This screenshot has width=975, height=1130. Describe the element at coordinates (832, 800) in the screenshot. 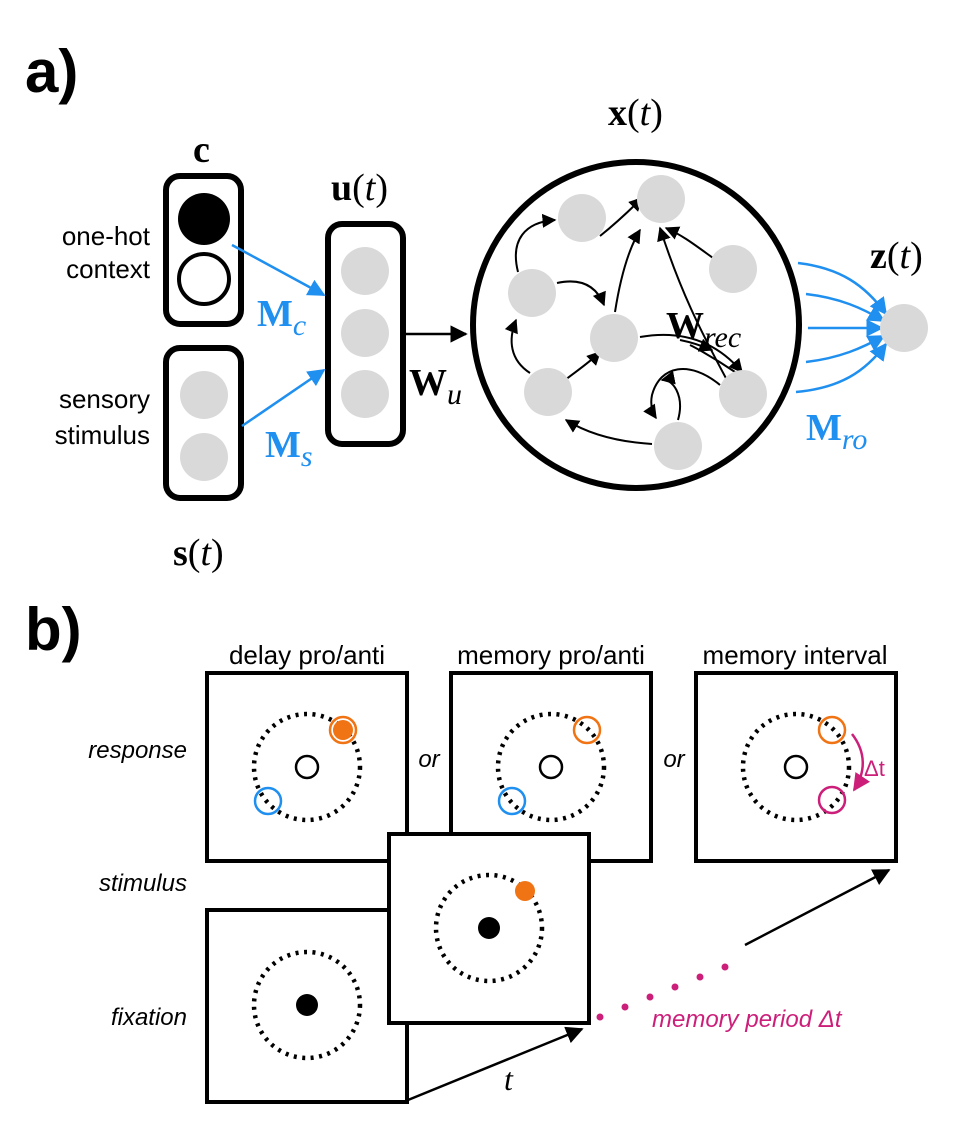

I see `magenta-response-circle` at that location.